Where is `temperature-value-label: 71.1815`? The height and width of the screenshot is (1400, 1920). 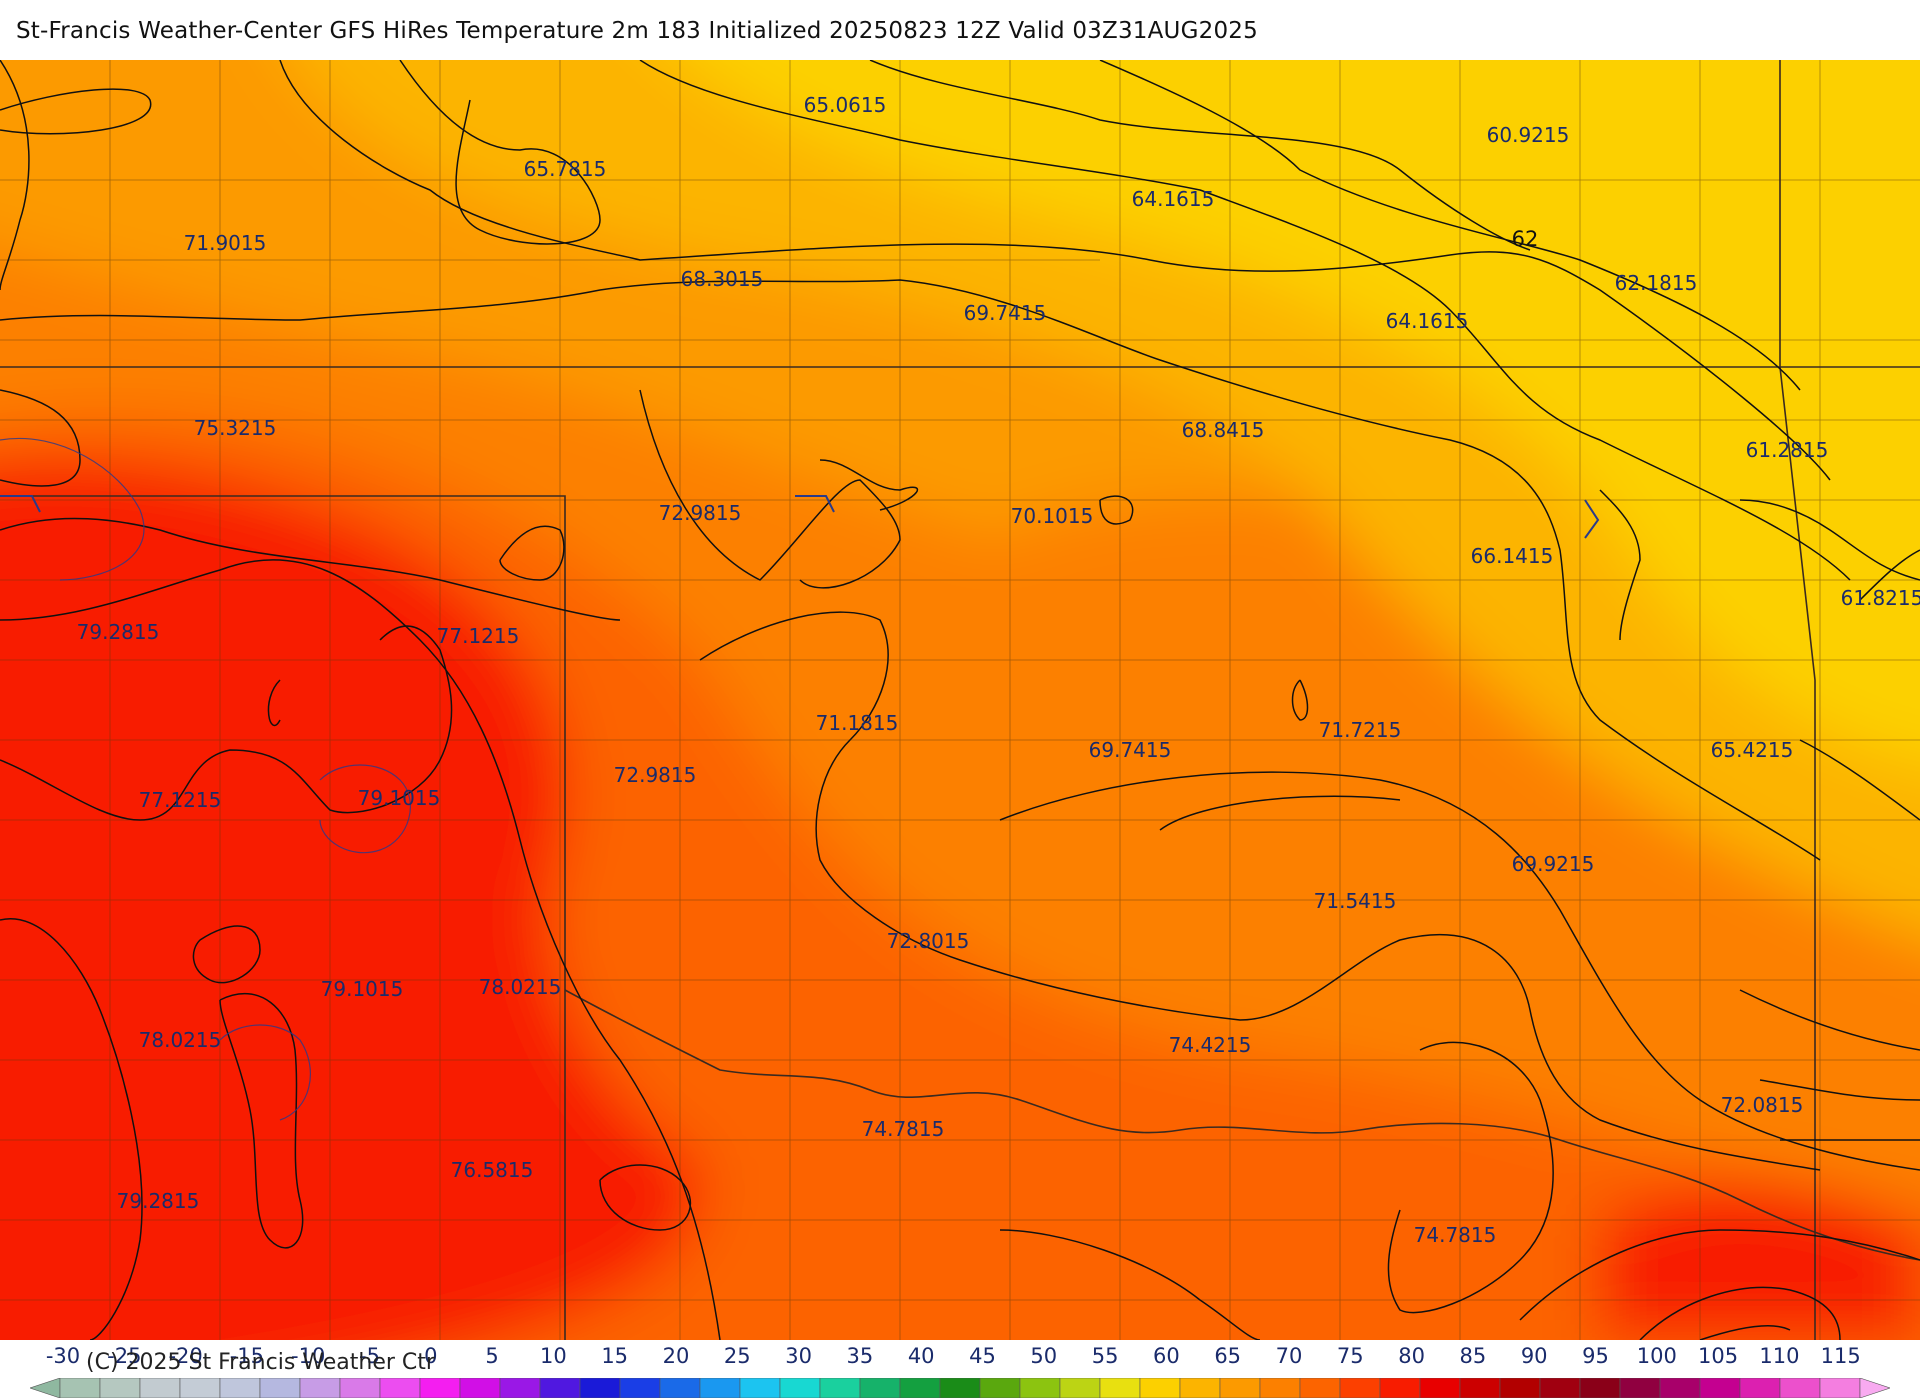
temperature-value-label: 71.1815 is located at coordinates (857, 723).